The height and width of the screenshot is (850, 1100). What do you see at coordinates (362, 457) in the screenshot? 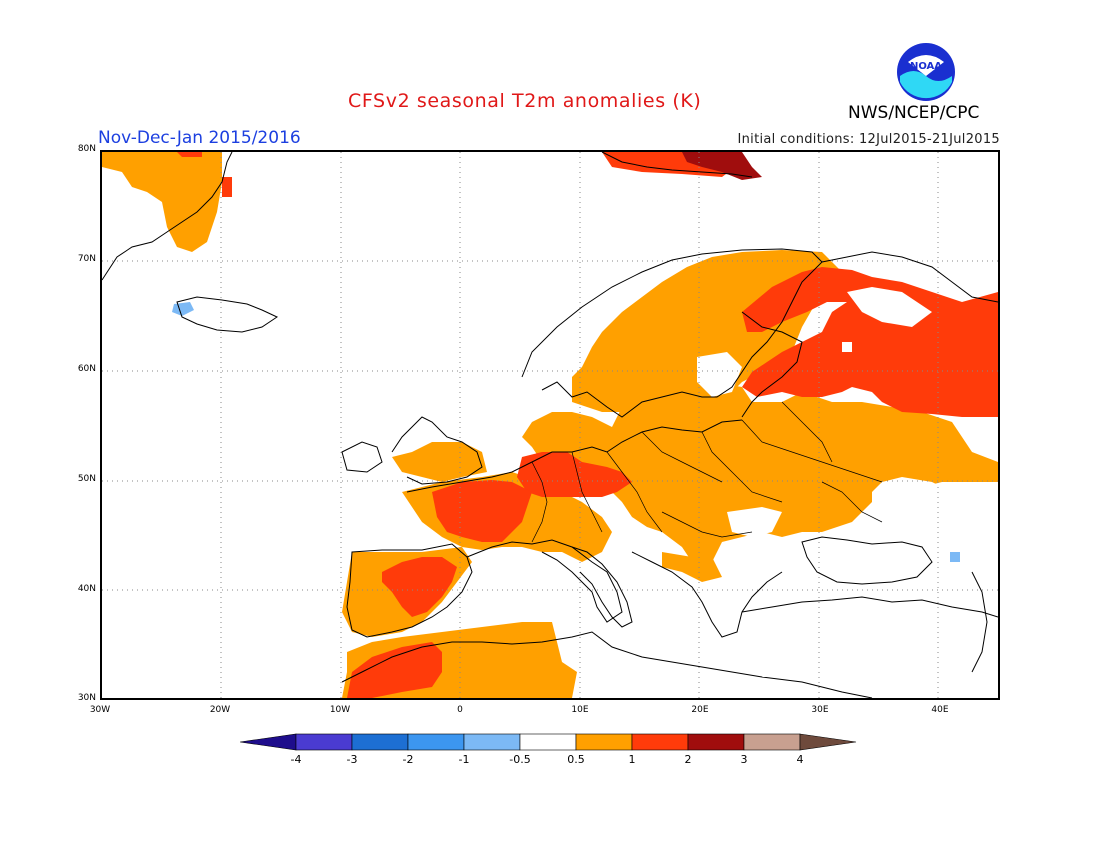
I see `coast-ireland` at bounding box center [362, 457].